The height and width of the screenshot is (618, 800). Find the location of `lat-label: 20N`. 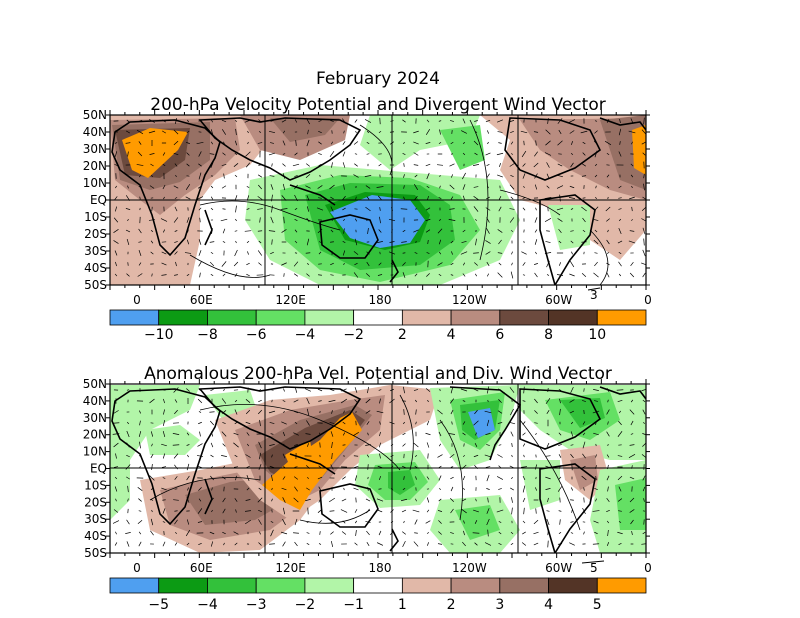

lat-label: 20N is located at coordinates (95, 166).